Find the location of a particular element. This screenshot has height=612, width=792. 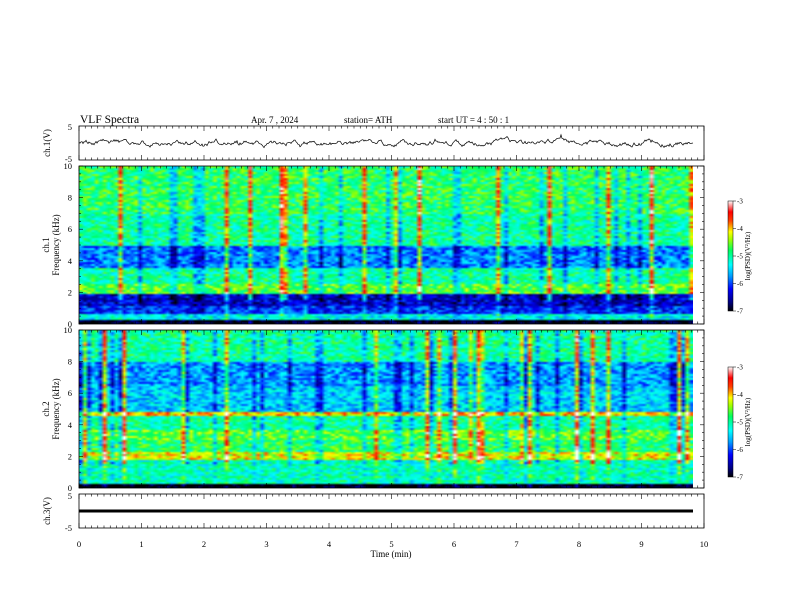

ch2-colorbar-ticks: -3 -4 -5 -6 -7 is located at coordinates (738, 423).